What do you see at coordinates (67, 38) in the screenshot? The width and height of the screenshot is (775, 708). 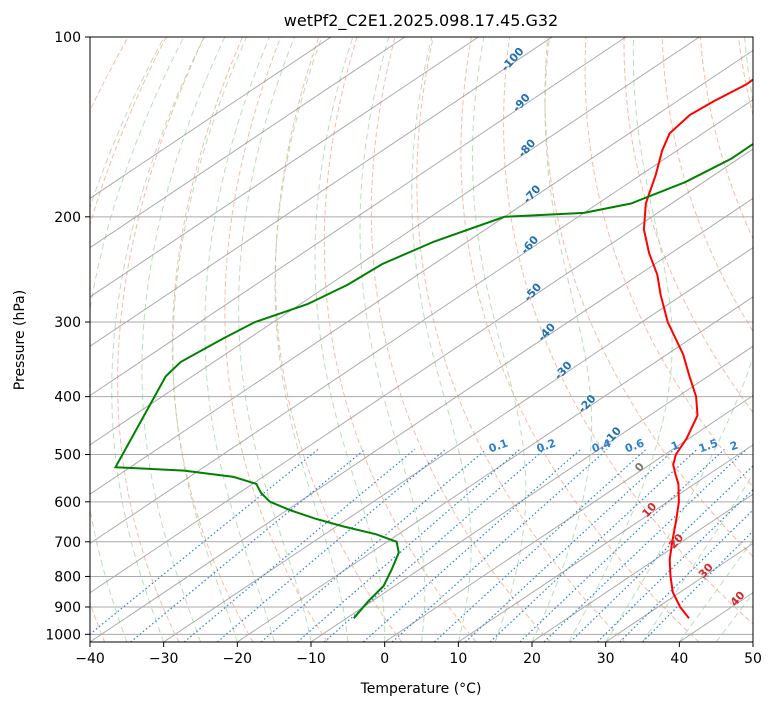 I see `y-tick-label: 100` at bounding box center [67, 38].